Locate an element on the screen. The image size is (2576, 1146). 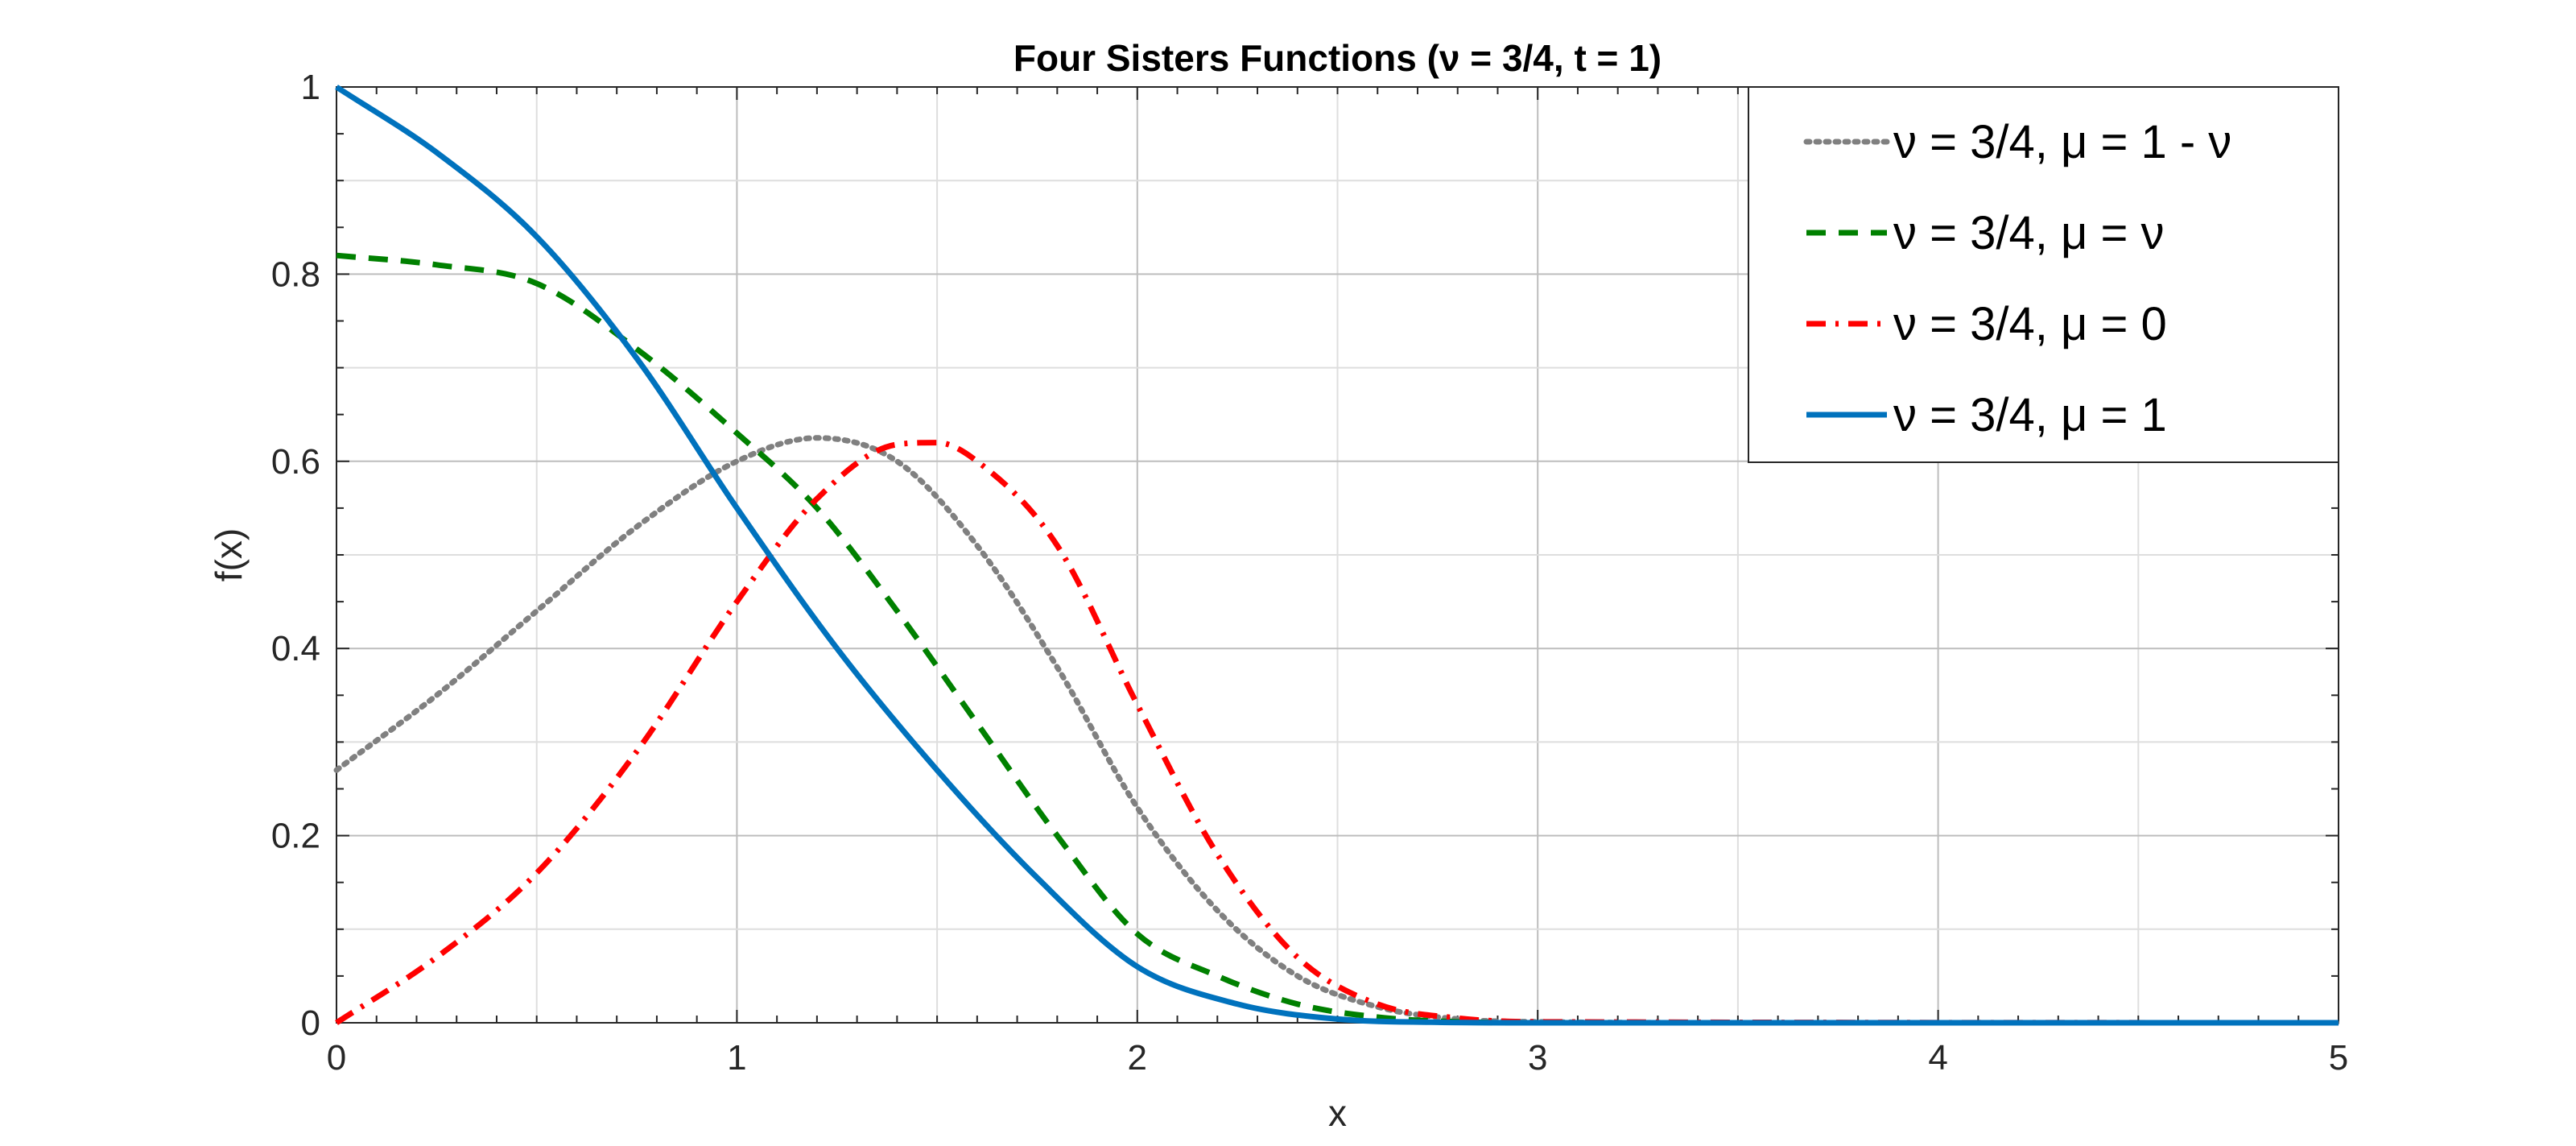
legend-entry: ν = 3/4, μ = 1 is located at coordinates (1986, 415).